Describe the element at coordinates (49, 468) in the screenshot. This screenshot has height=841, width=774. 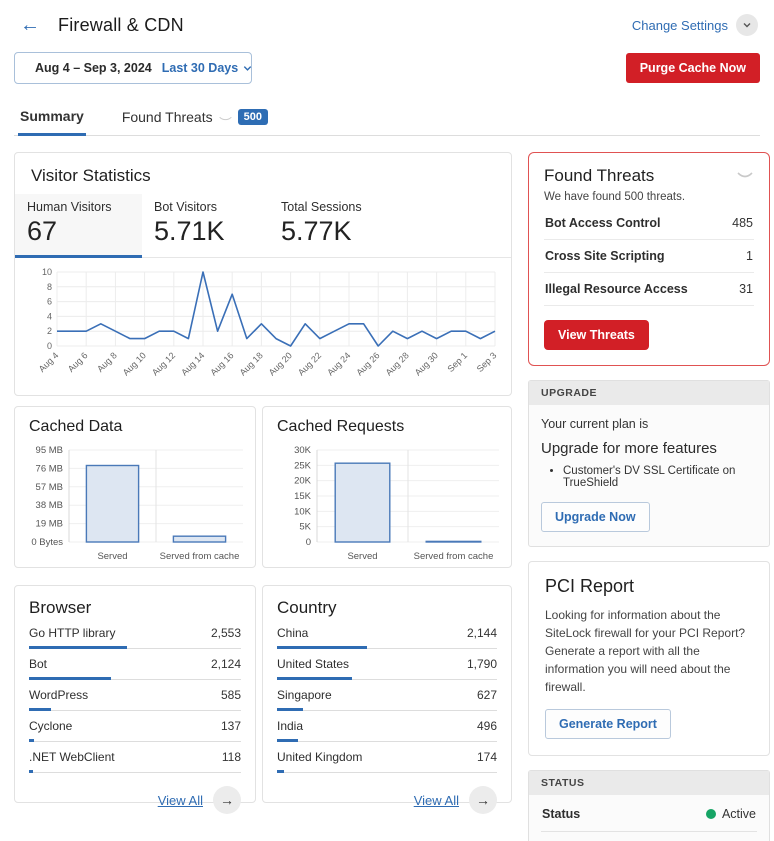
I see `svg-text: 76 MB` at that location.